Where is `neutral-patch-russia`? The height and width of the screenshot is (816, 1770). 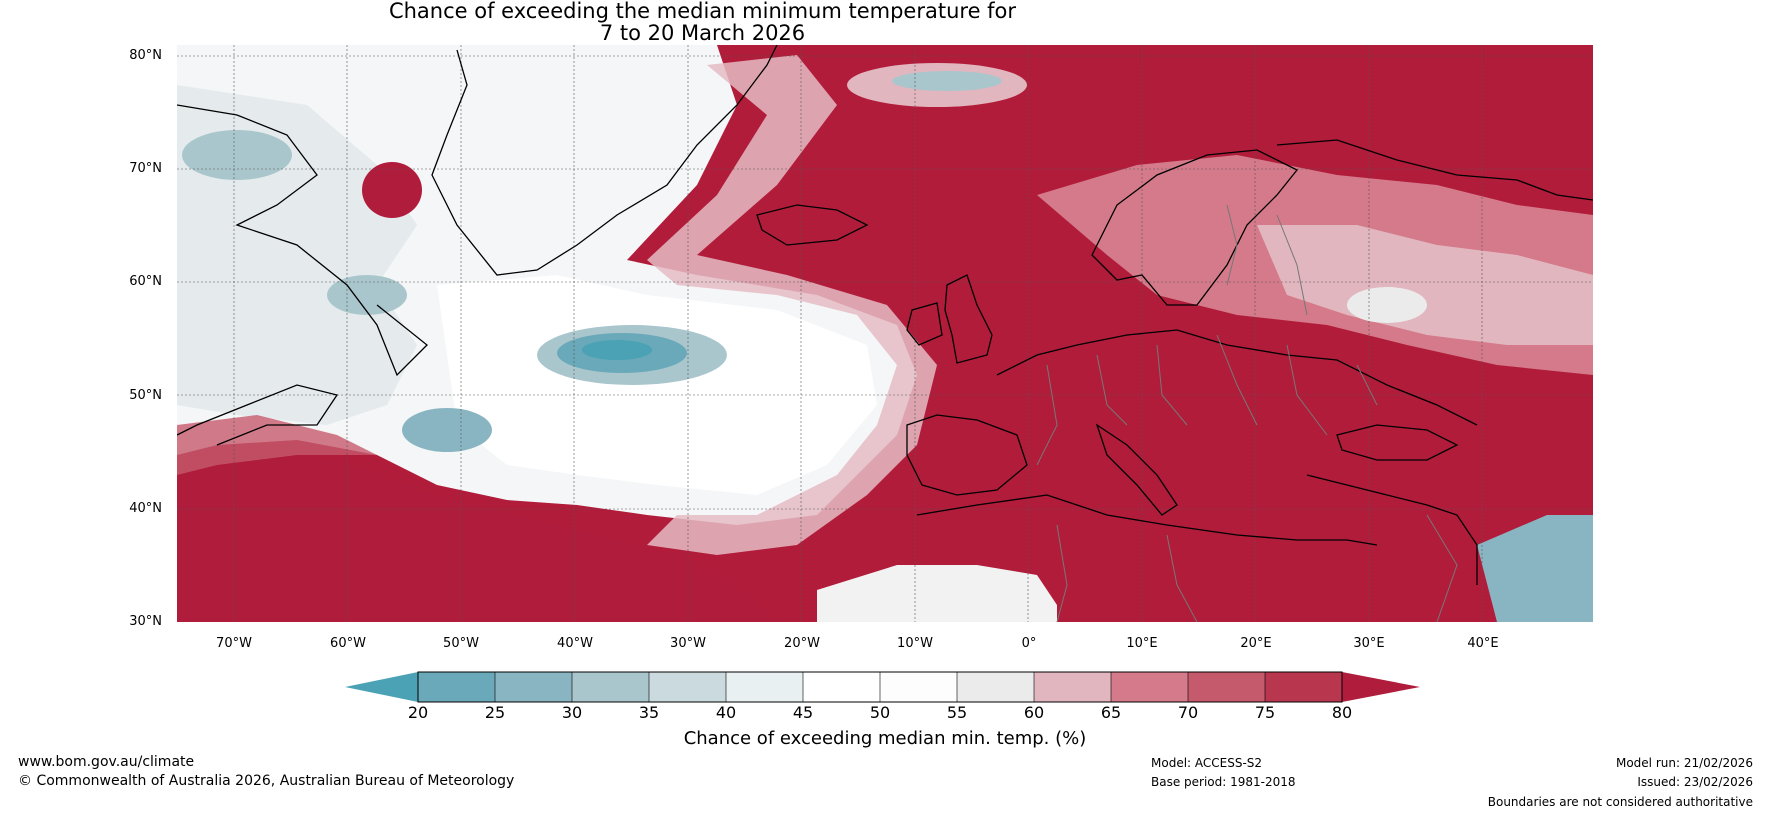
neutral-patch-russia is located at coordinates (1387, 305).